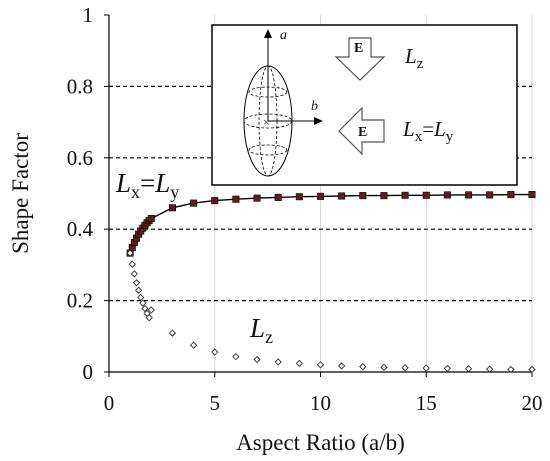 This screenshot has width=550, height=461. Describe the element at coordinates (268, 150) in the screenshot. I see `ellipsoid-latitude-bottom` at that location.